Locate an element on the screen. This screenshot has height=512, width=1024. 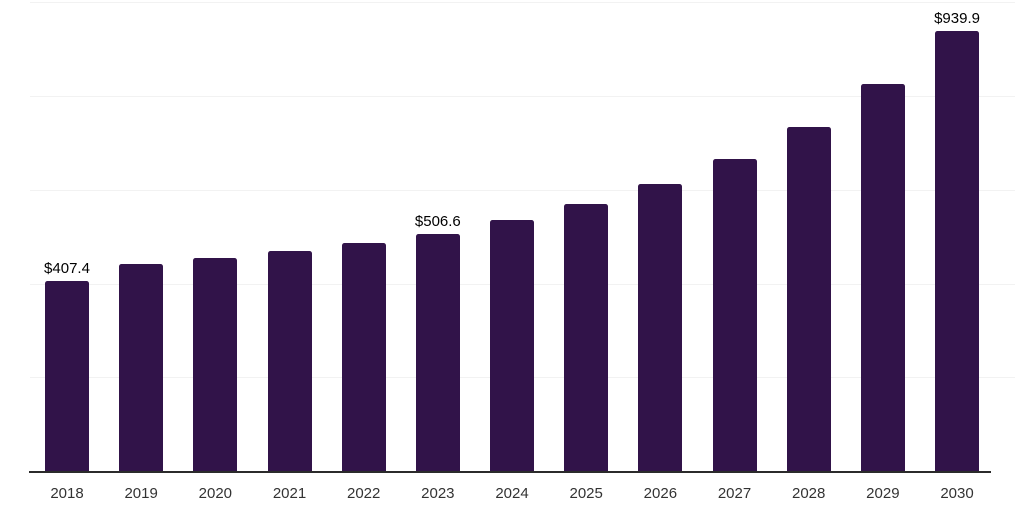
x-tick-label-2026: 2026 is located at coordinates (660, 493).